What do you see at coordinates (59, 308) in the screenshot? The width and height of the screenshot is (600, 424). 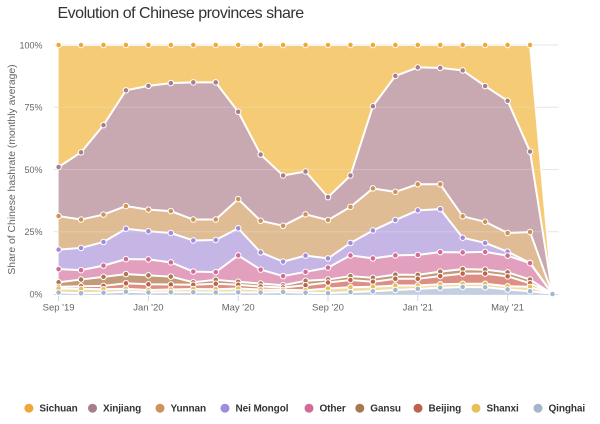 I see `svg-text: Sep '19` at bounding box center [59, 308].